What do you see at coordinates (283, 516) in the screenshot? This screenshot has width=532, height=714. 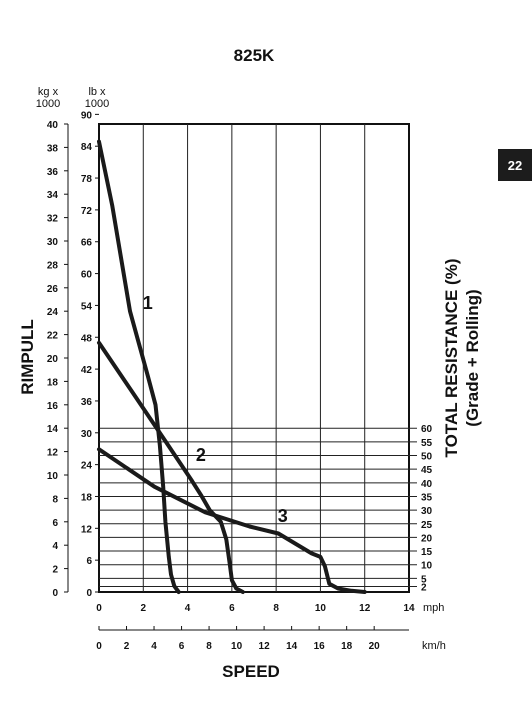 I see `series-label-3: 3` at bounding box center [283, 516].